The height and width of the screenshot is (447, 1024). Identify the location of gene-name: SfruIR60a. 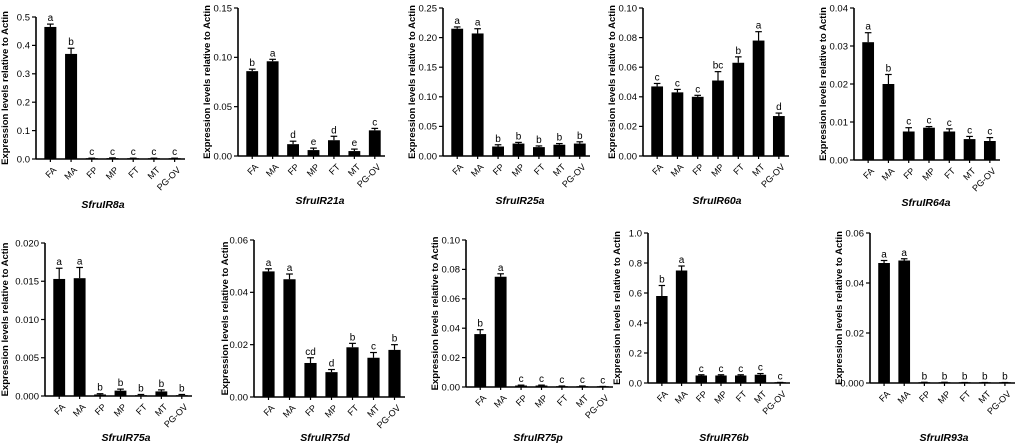
(716, 201).